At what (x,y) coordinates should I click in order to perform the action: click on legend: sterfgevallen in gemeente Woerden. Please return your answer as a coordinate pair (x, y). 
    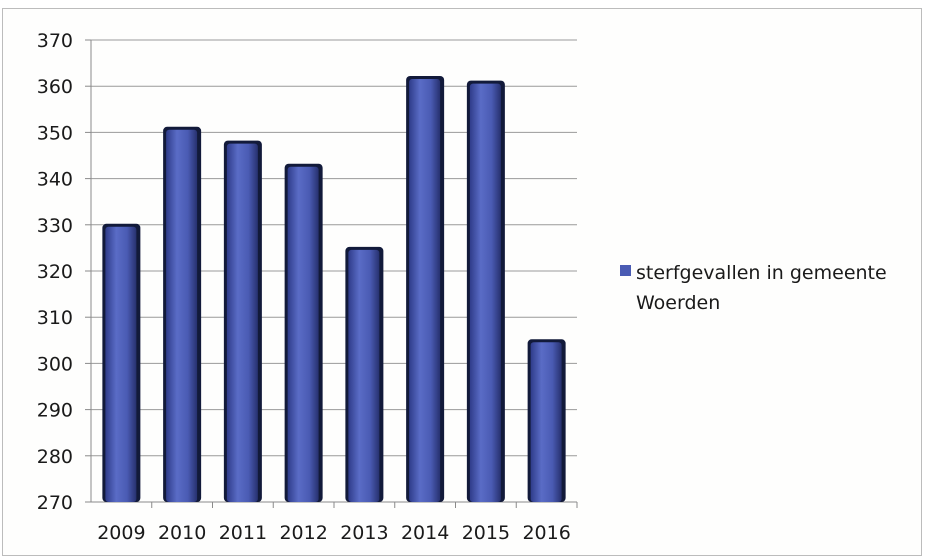
    Looking at the image, I should click on (753, 288).